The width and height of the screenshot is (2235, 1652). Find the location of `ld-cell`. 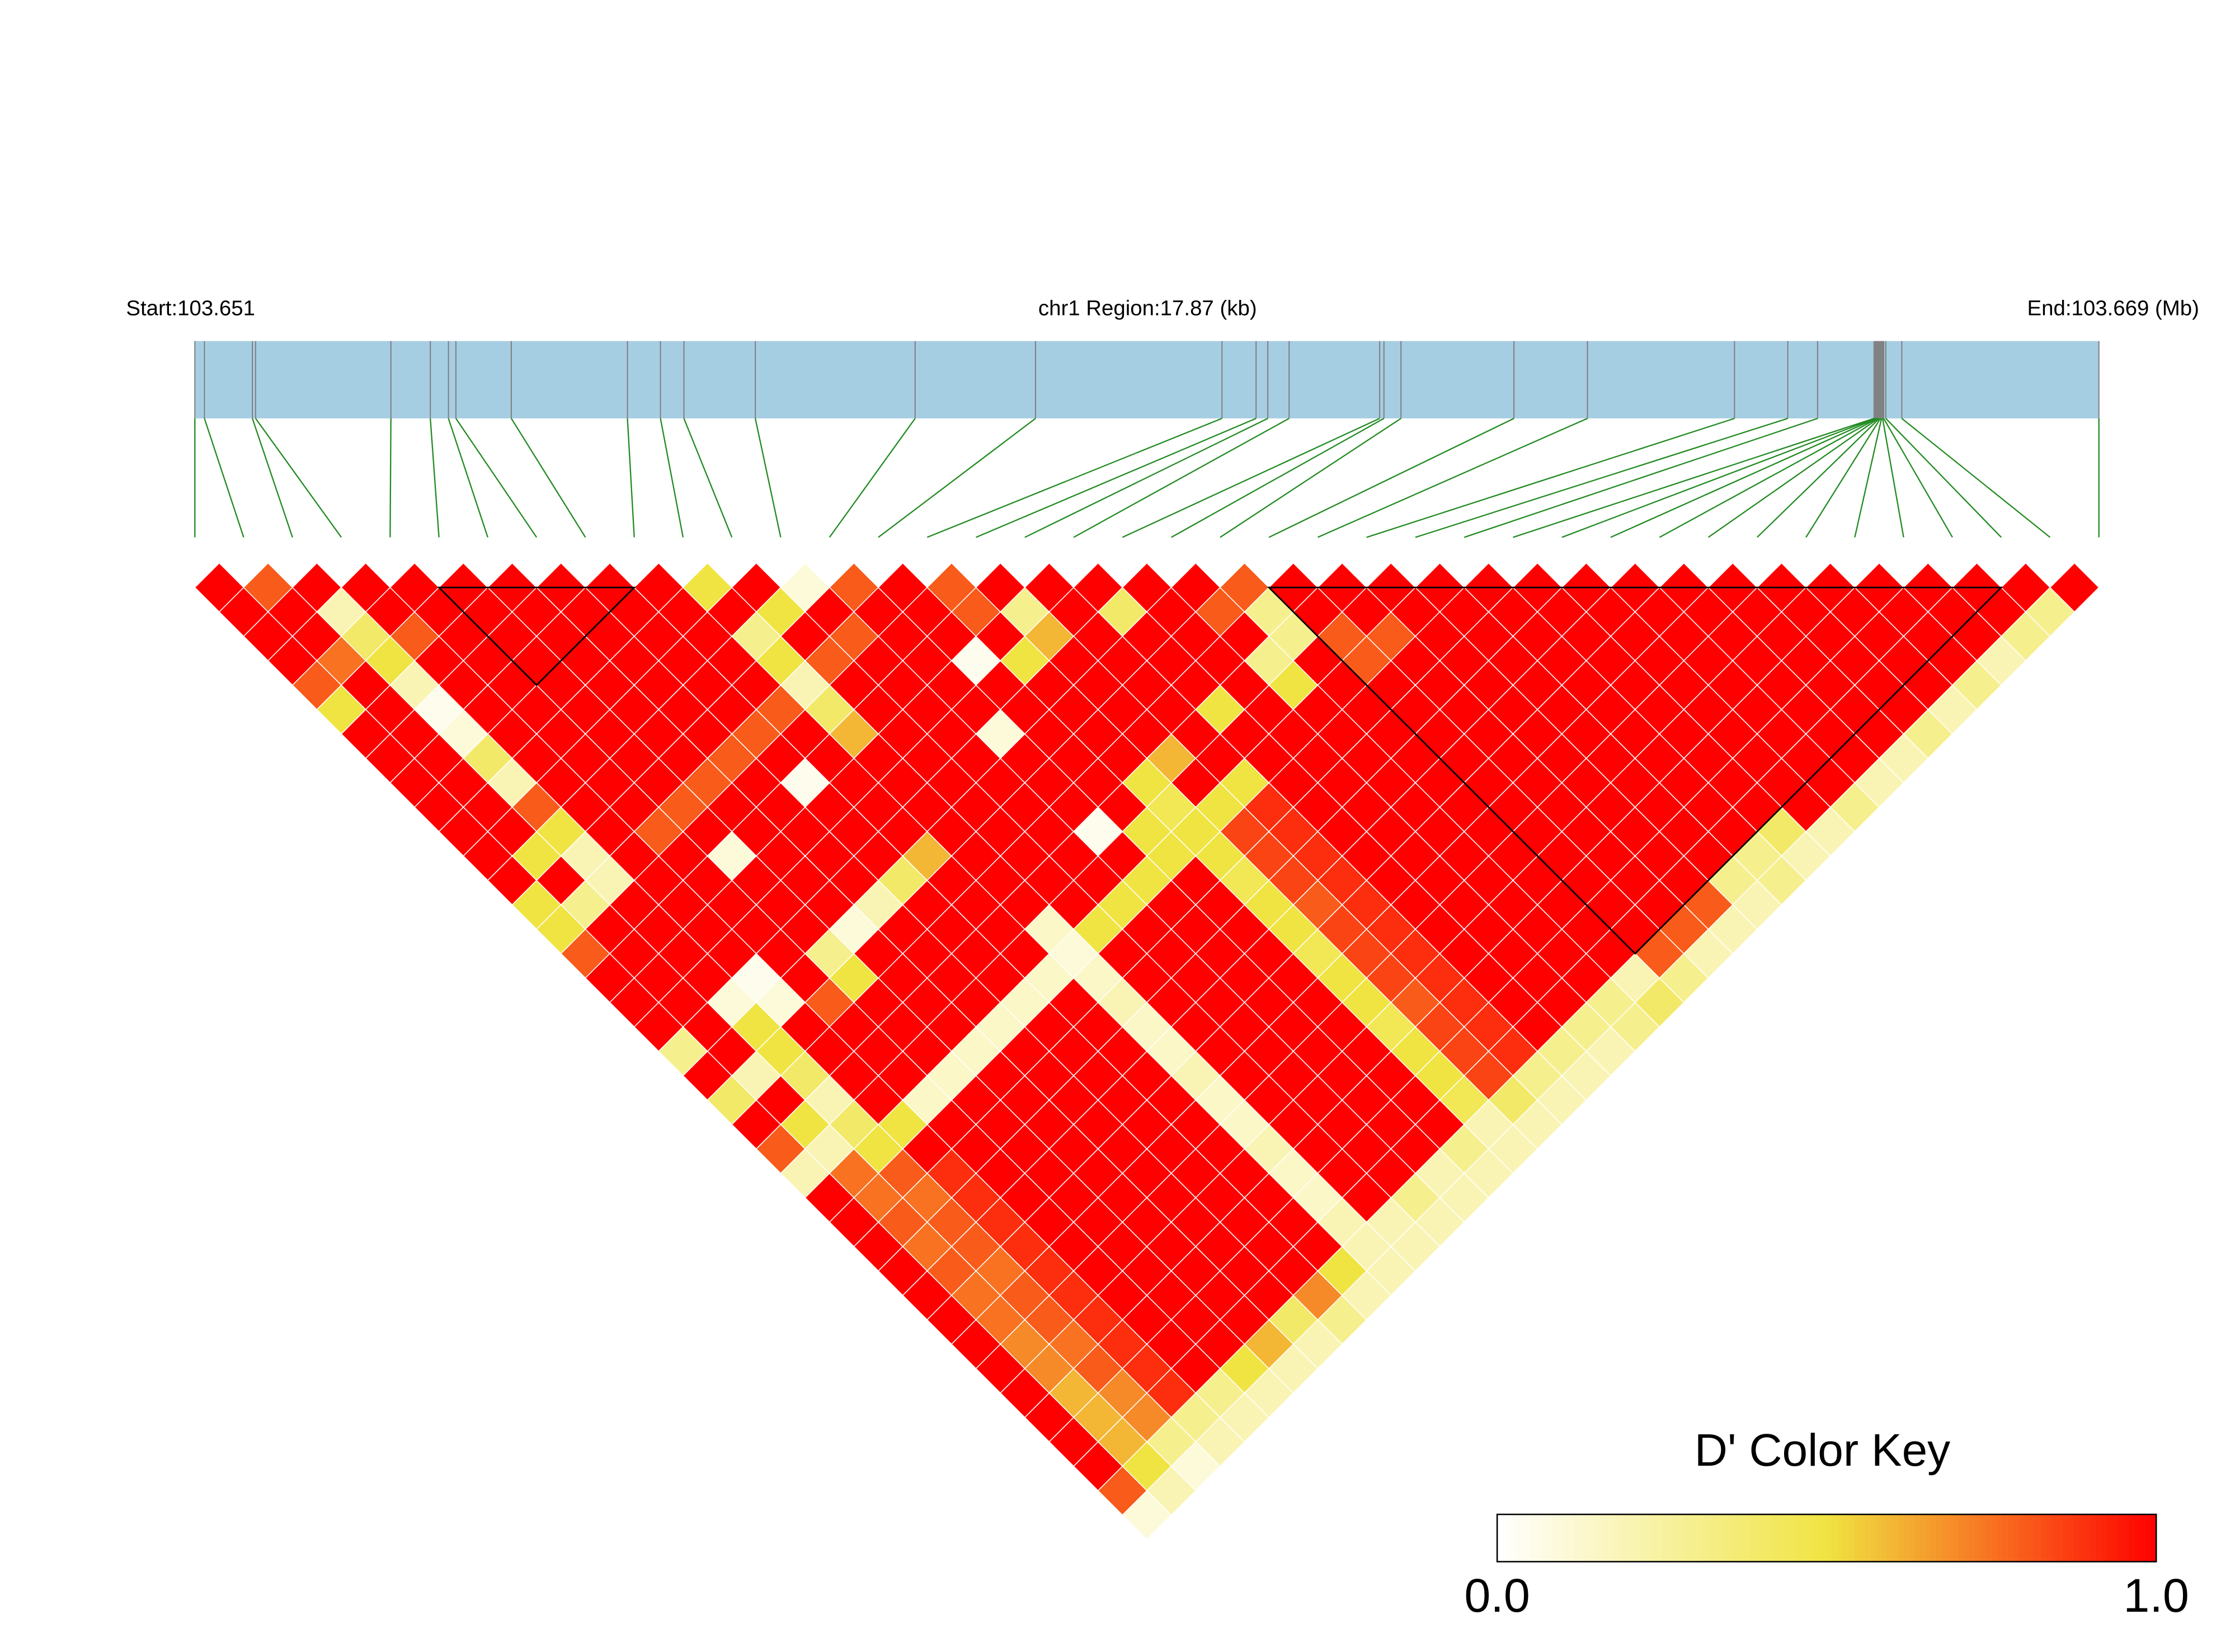

ld-cell is located at coordinates (2074, 588).